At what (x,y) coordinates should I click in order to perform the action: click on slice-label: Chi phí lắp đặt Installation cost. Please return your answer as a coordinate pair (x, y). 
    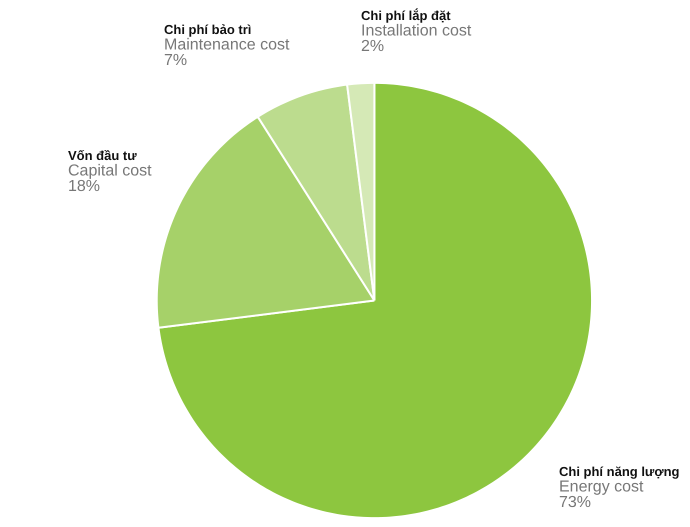
    Looking at the image, I should click on (416, 24).